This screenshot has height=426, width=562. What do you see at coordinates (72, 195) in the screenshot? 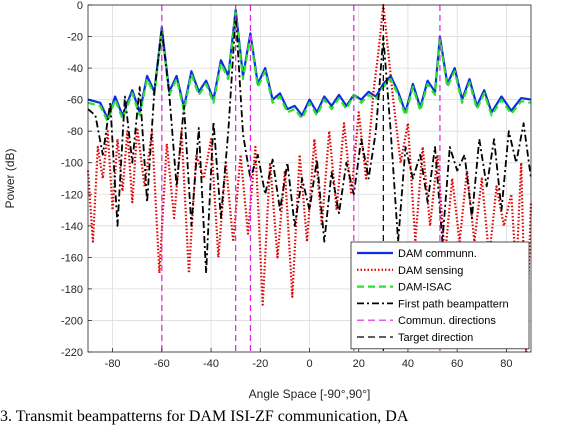
I see `y-tick-label: -120` at bounding box center [72, 195].